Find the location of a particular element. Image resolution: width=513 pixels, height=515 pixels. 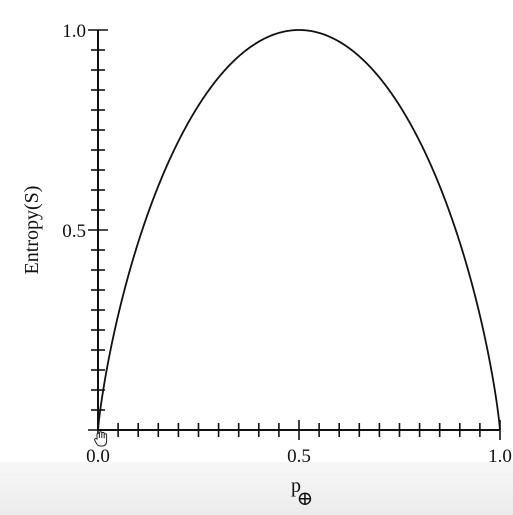

x-tick-label: 1.0 is located at coordinates (500, 456).